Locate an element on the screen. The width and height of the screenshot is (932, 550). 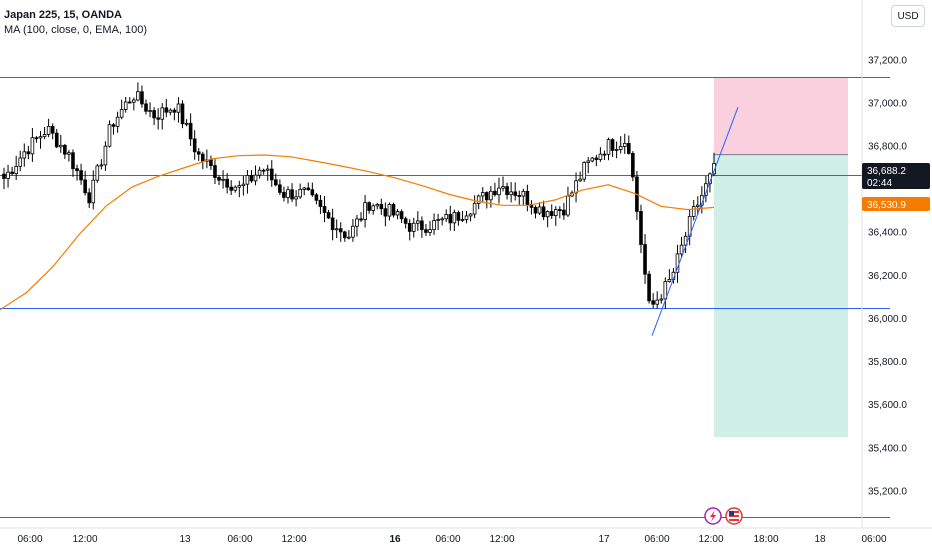
price-tick-label: 36,200.0 is located at coordinates (887, 276).